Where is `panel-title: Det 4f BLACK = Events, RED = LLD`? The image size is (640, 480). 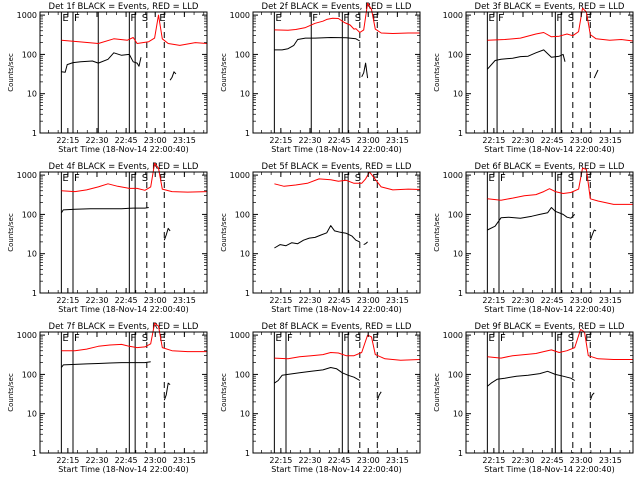 panel-title: Det 4f BLACK = Events, RED = LLD is located at coordinates (124, 167).